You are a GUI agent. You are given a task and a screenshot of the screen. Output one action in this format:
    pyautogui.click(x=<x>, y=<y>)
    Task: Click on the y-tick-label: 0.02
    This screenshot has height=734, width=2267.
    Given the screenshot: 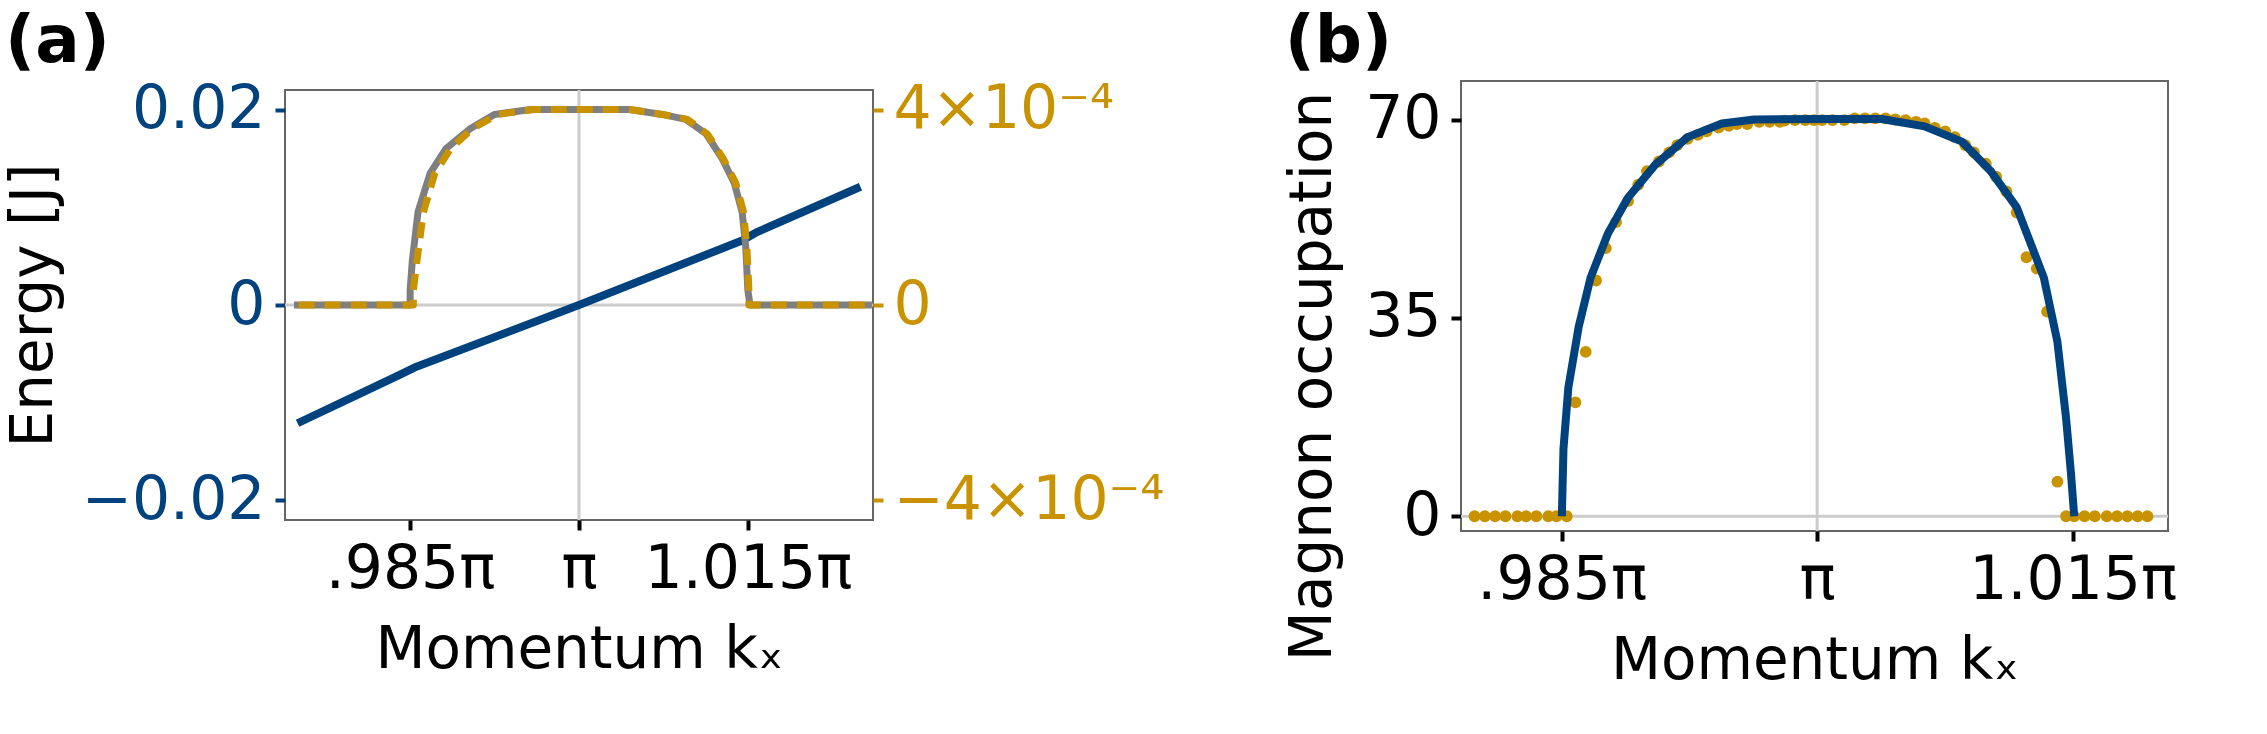 What is the action you would take?
    pyautogui.click(x=198, y=107)
    